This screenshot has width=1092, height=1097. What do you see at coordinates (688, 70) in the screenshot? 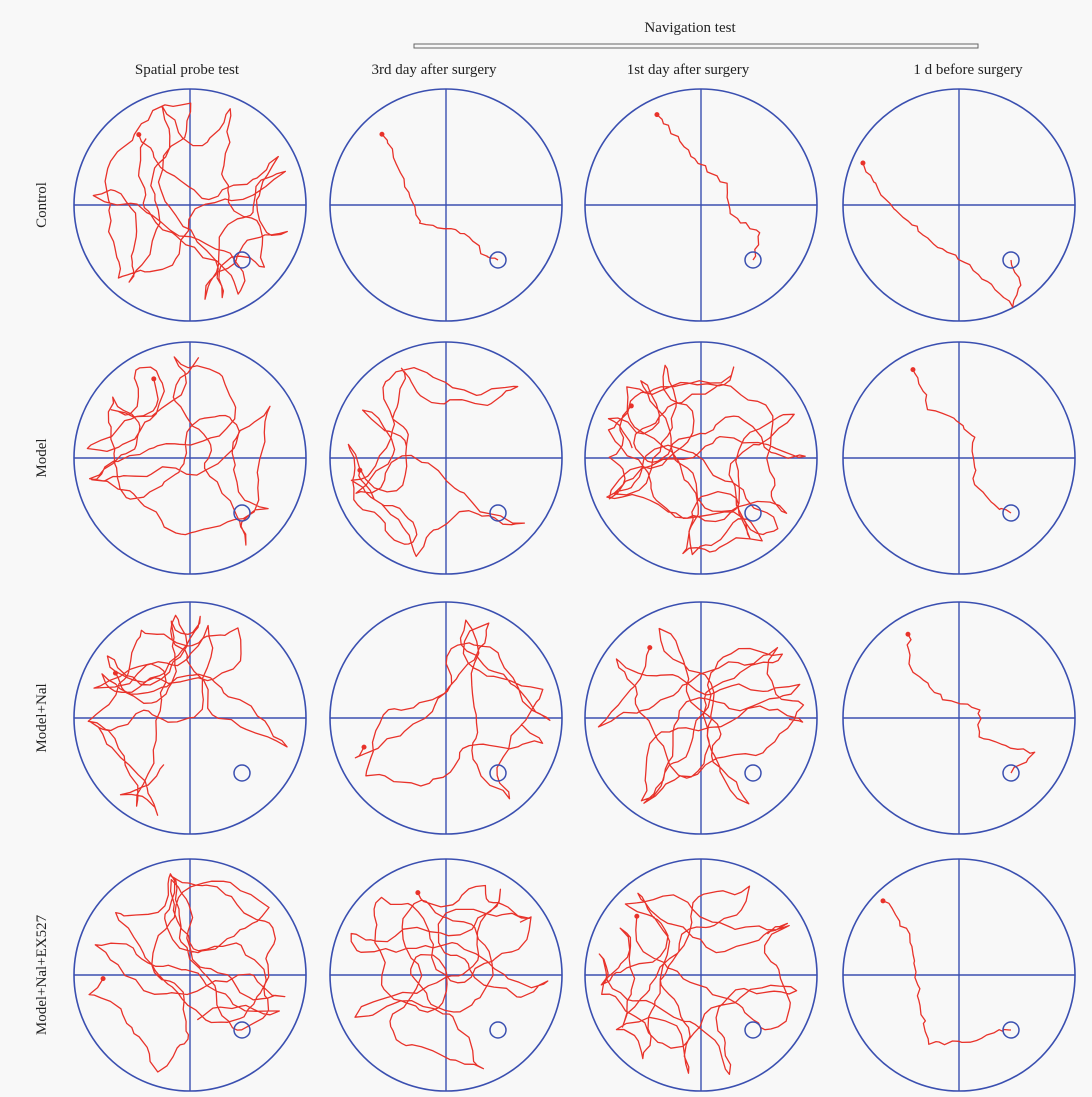
I see `column-label-1st-day: 1st day after surgery` at bounding box center [688, 70].